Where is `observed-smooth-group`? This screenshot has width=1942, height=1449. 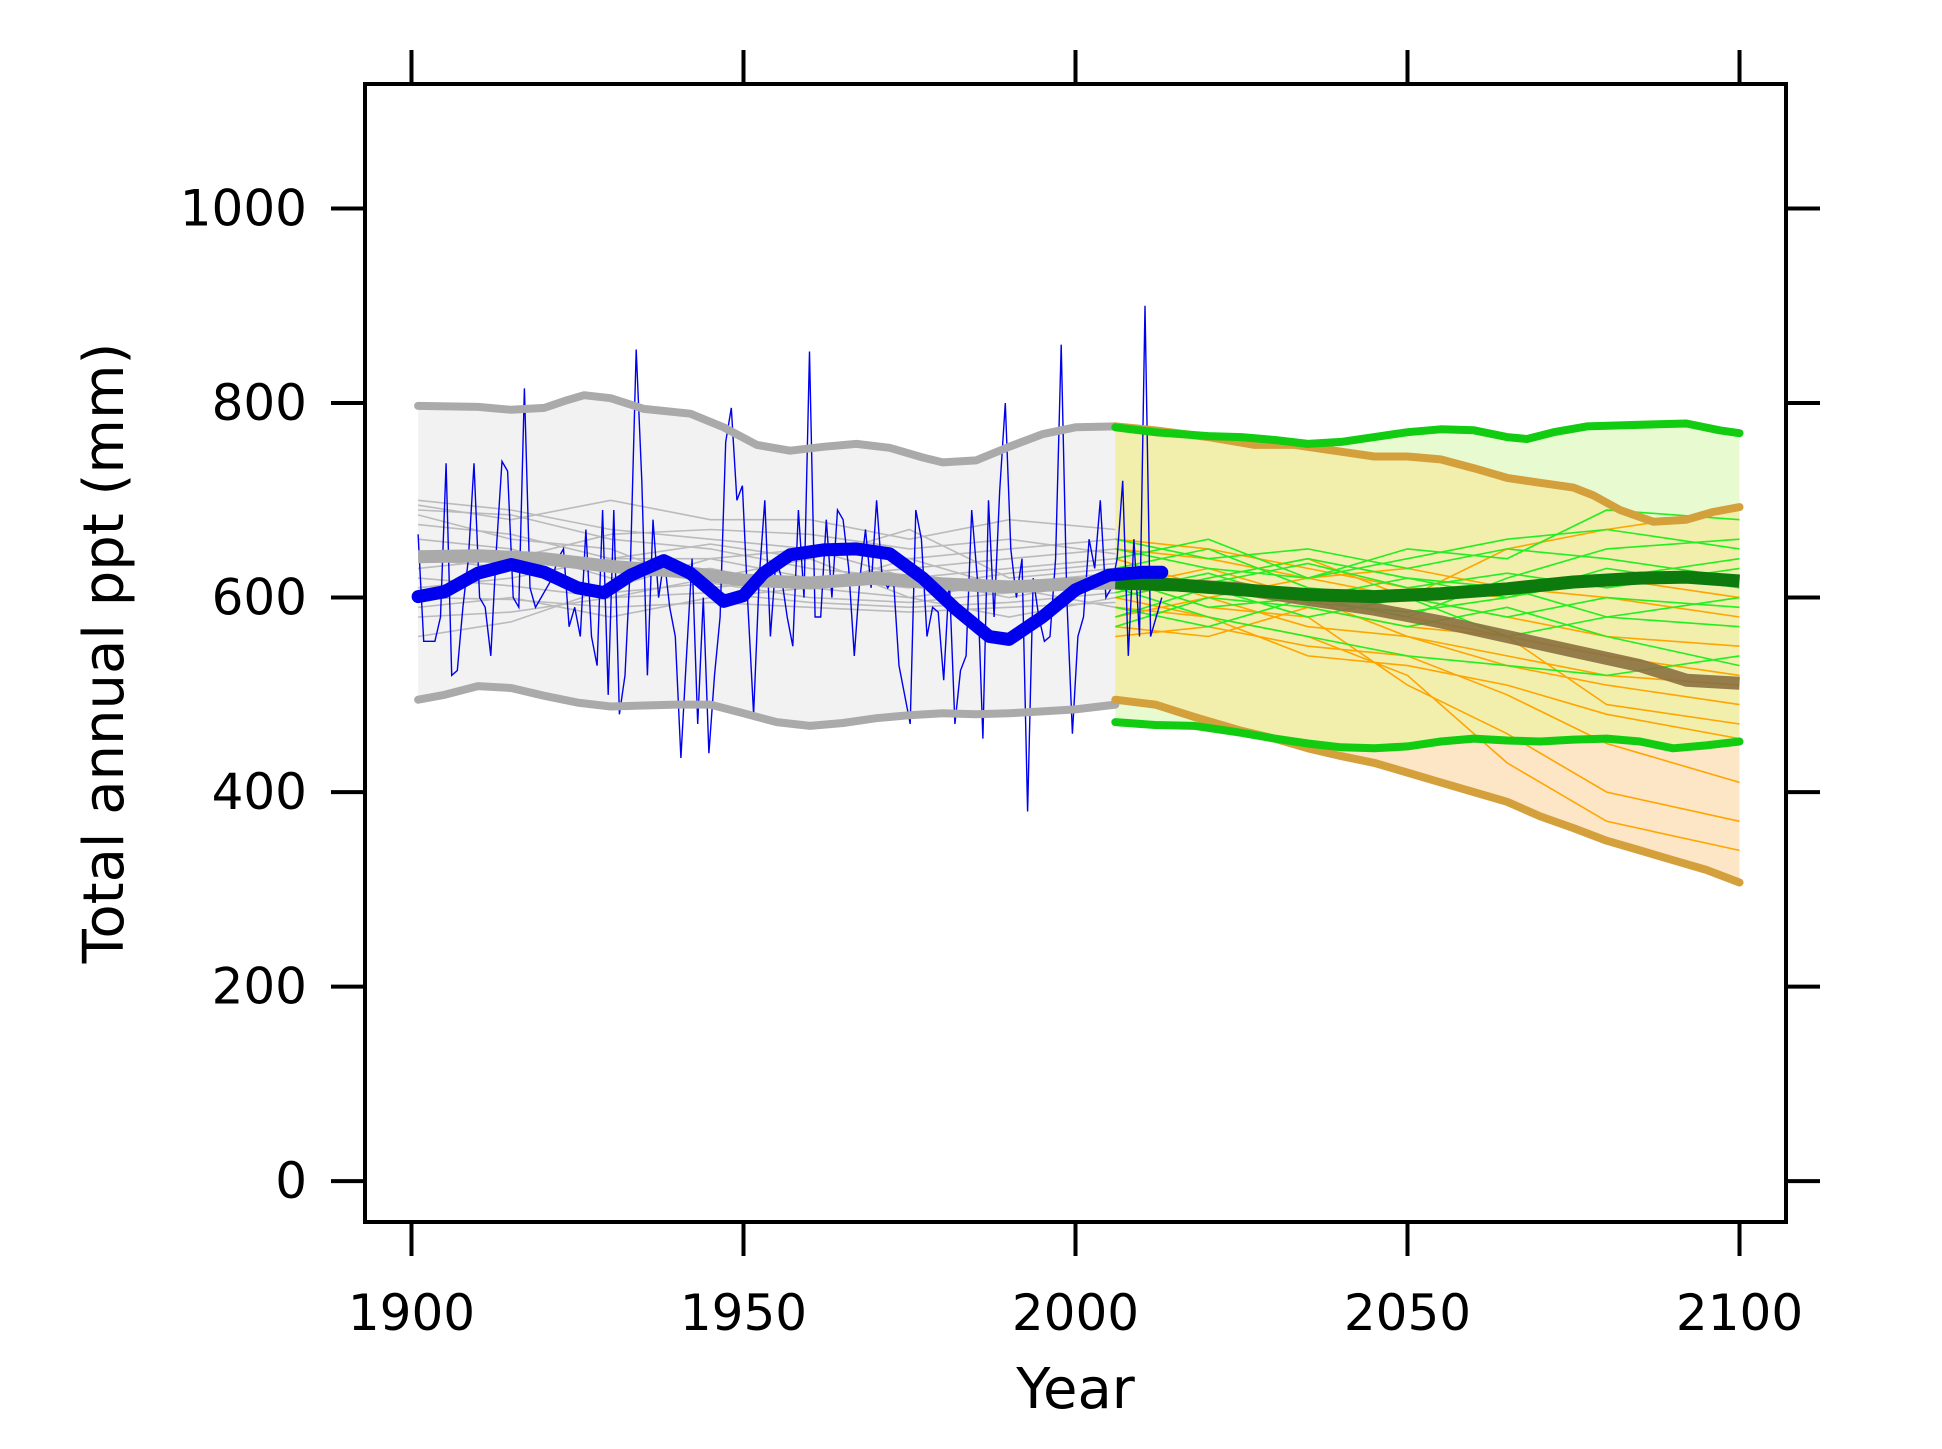 observed-smooth-group is located at coordinates (790, 594).